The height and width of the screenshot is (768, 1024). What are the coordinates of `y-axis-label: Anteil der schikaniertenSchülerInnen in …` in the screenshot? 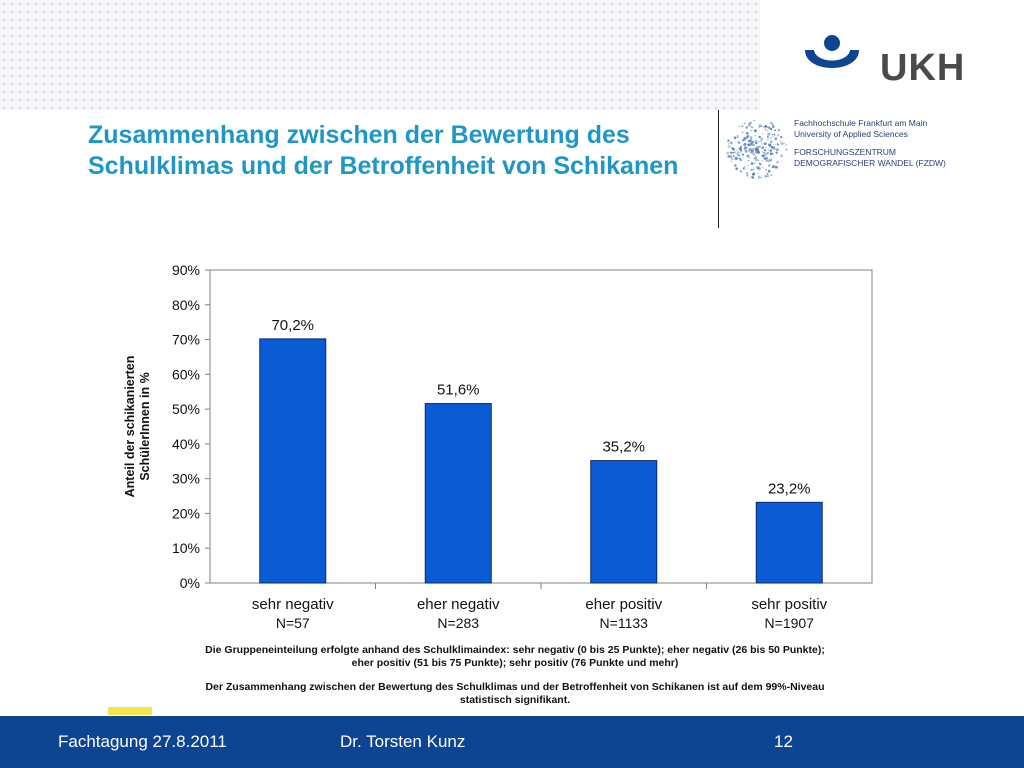 It's located at (137, 427).